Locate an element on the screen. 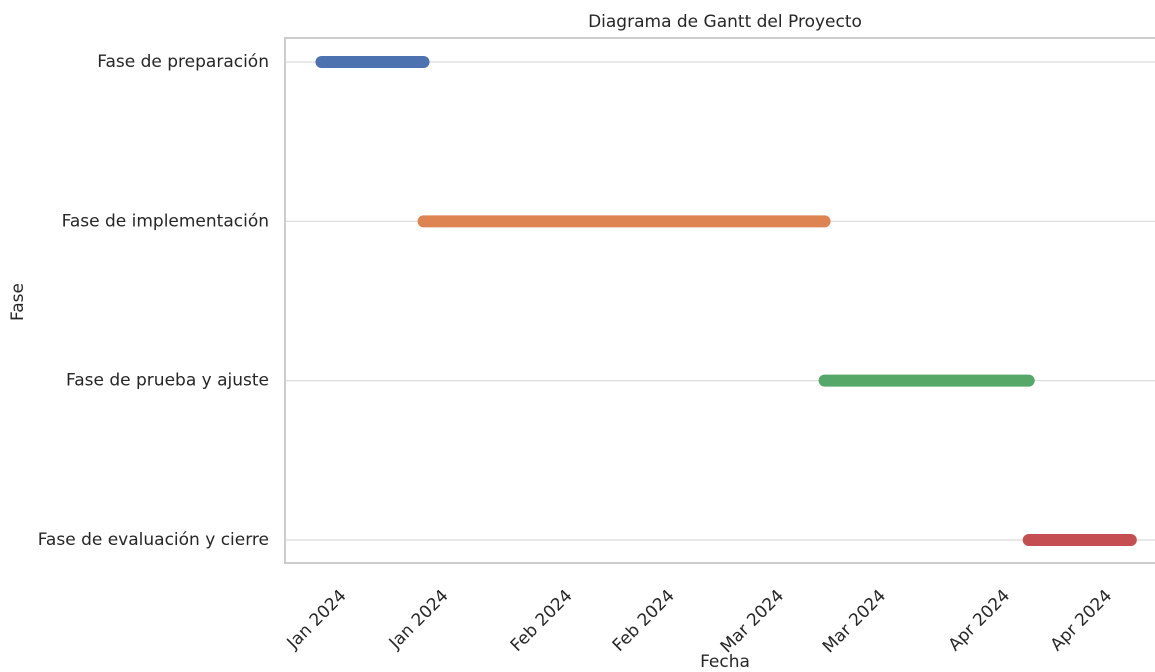 The image size is (1155, 672). chart-title: Diagrama de Gantt del Proyecto is located at coordinates (725, 22).